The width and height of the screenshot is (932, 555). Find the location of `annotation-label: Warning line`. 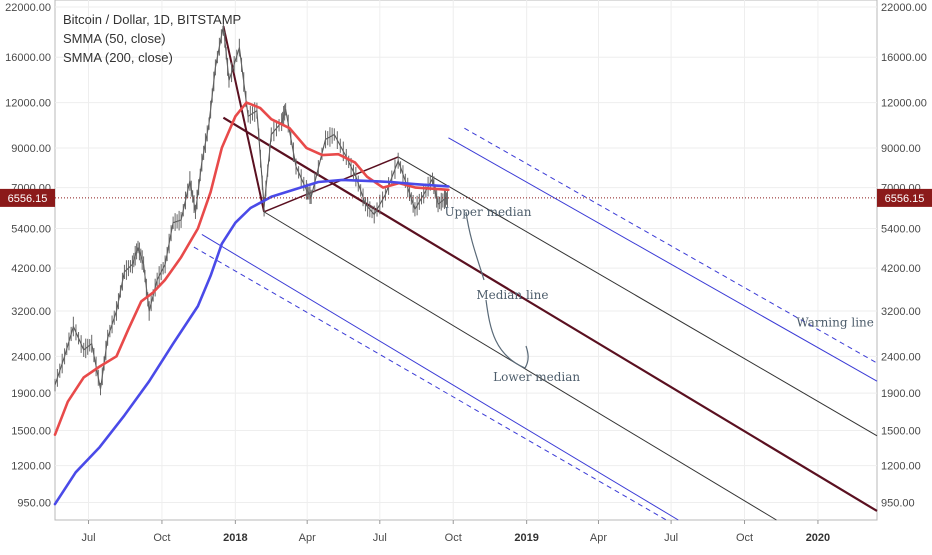

annotation-label: Warning line is located at coordinates (834, 323).